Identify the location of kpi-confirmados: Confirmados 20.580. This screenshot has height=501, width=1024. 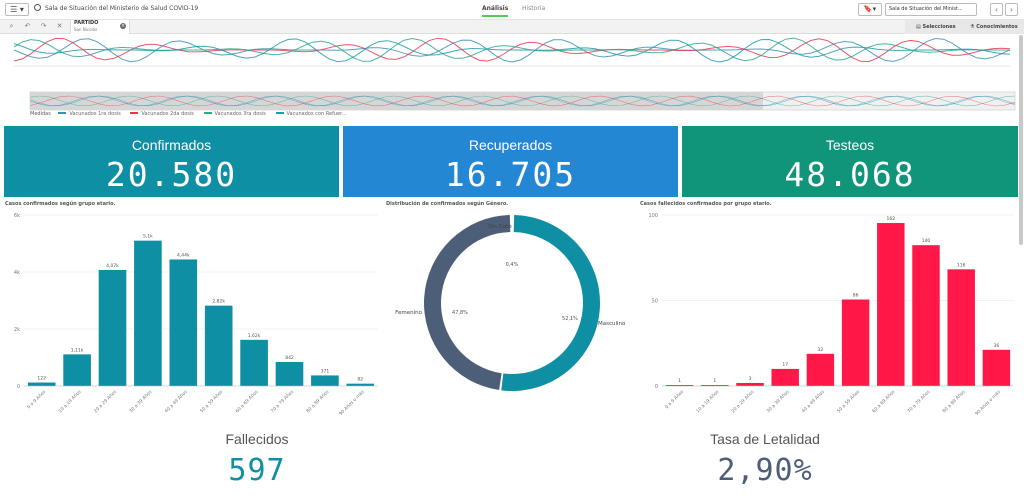
(171, 161).